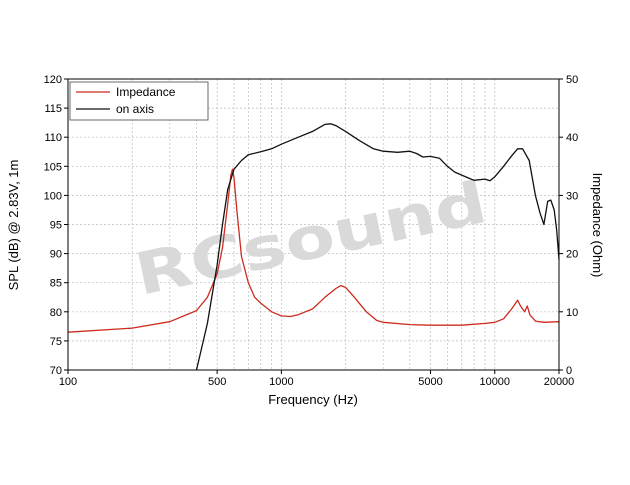  Describe the element at coordinates (281, 382) in the screenshot. I see `x-tick-label: 1000` at that location.